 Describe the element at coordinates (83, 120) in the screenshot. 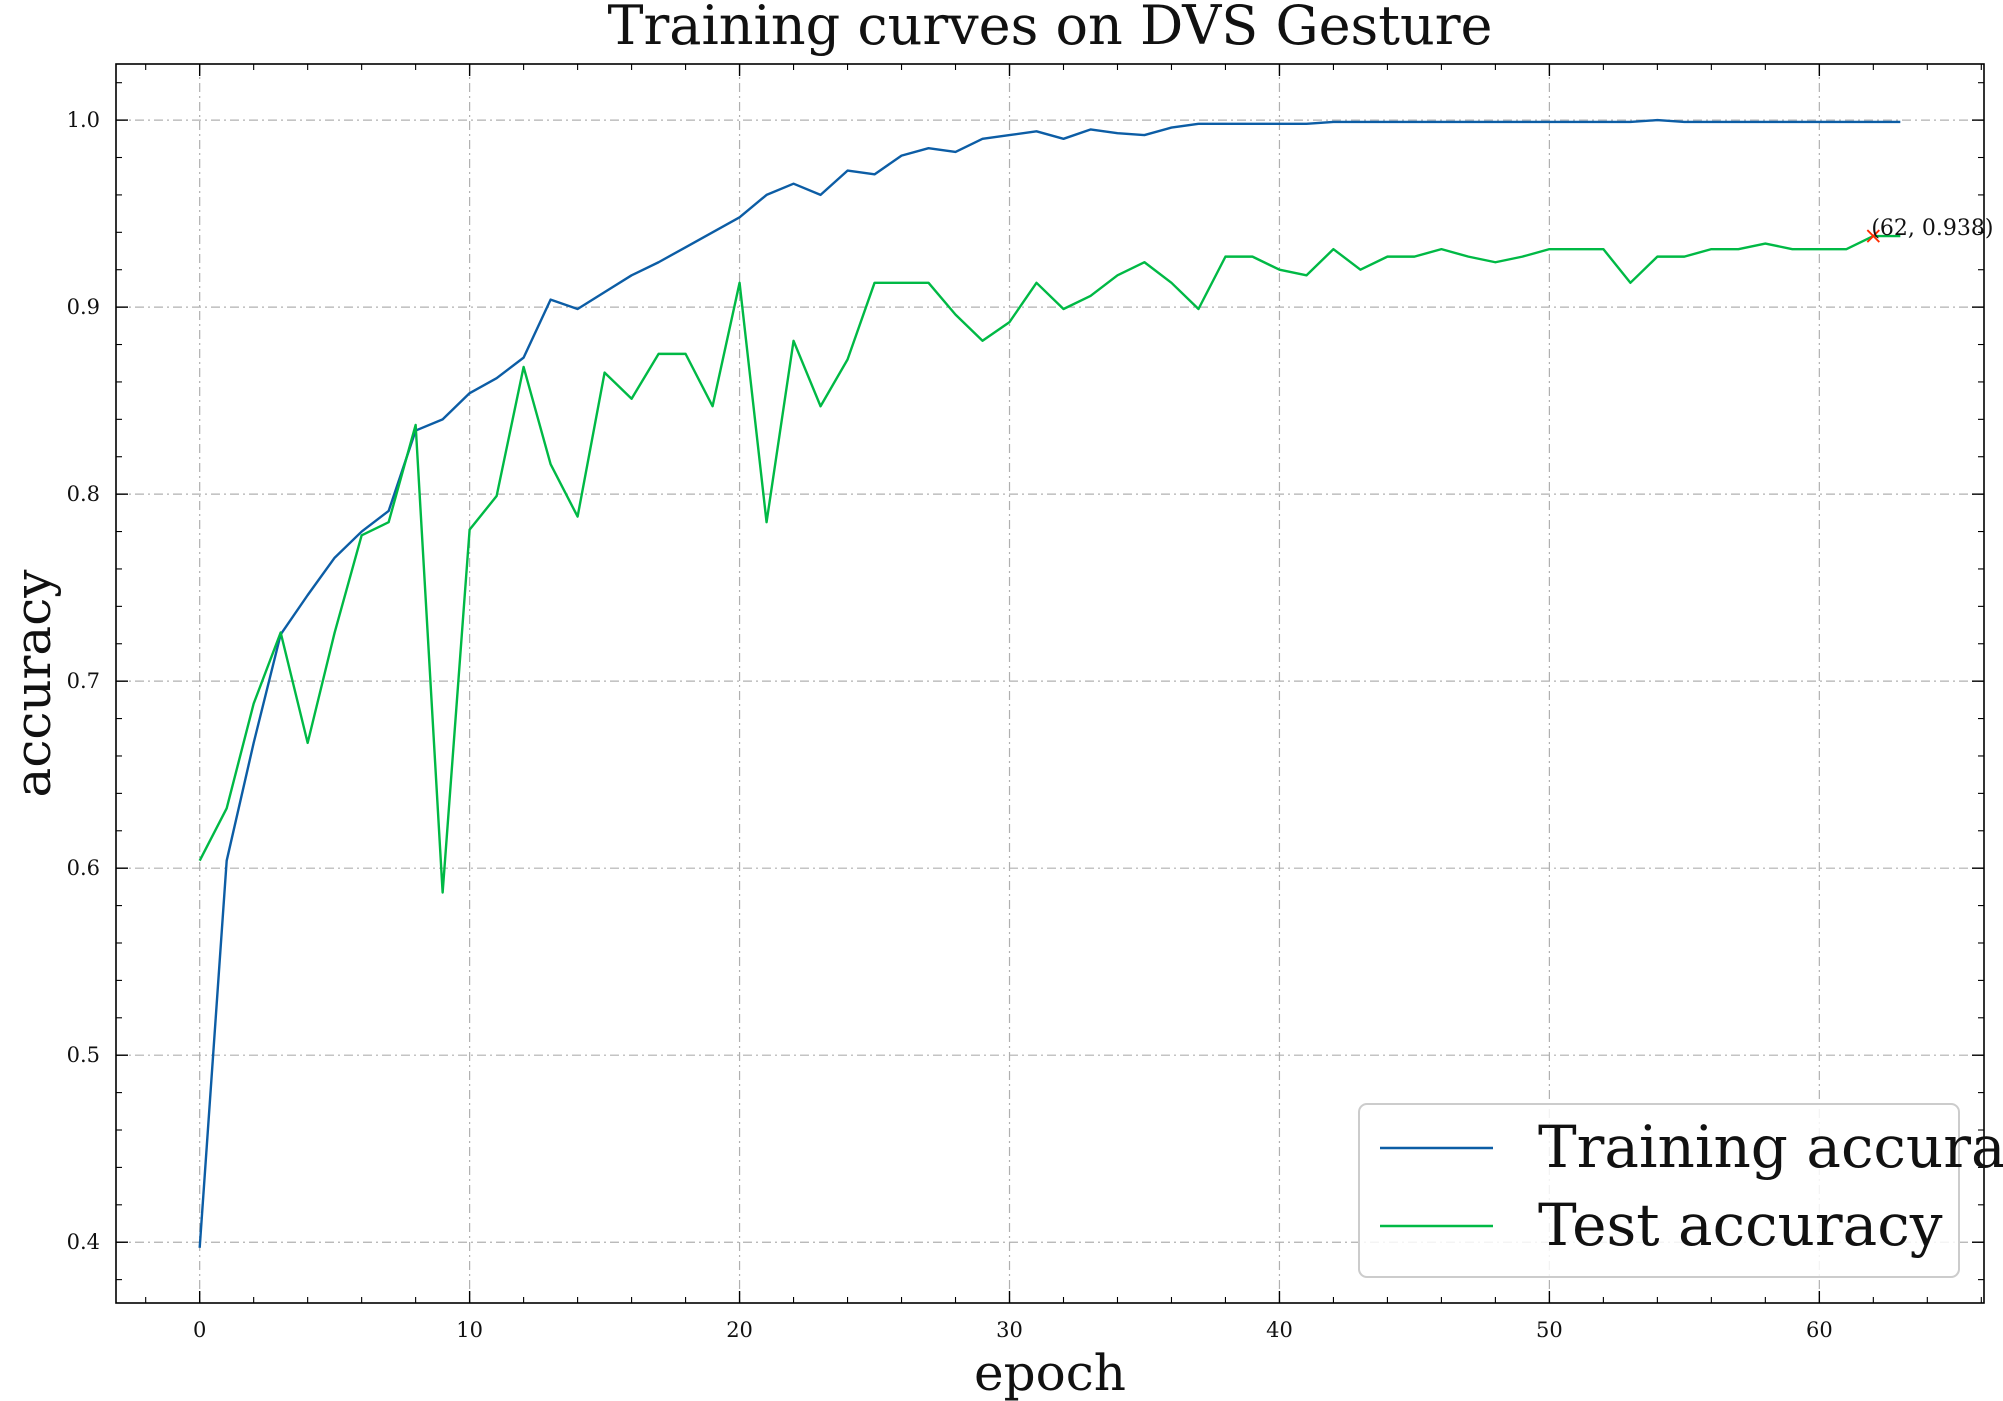

I see `y-tick-label: 1.0` at that location.